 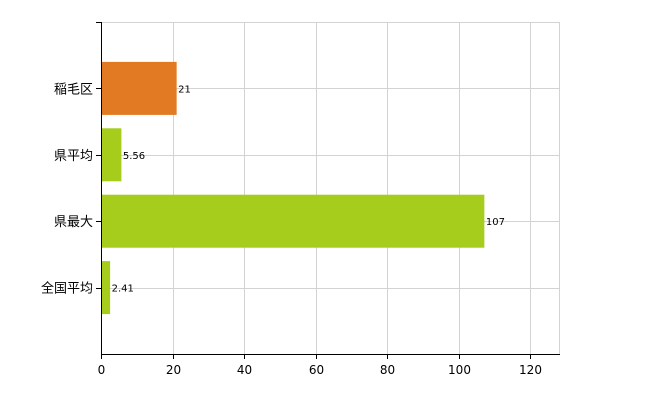 I want to click on data-label: 107, so click(x=495, y=222).